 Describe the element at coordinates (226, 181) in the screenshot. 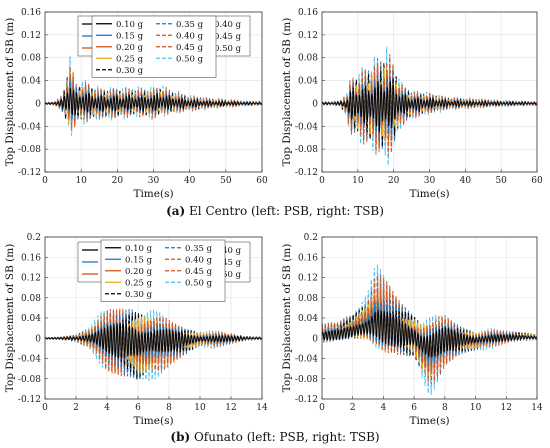

I see `tick-label-x: 50` at that location.